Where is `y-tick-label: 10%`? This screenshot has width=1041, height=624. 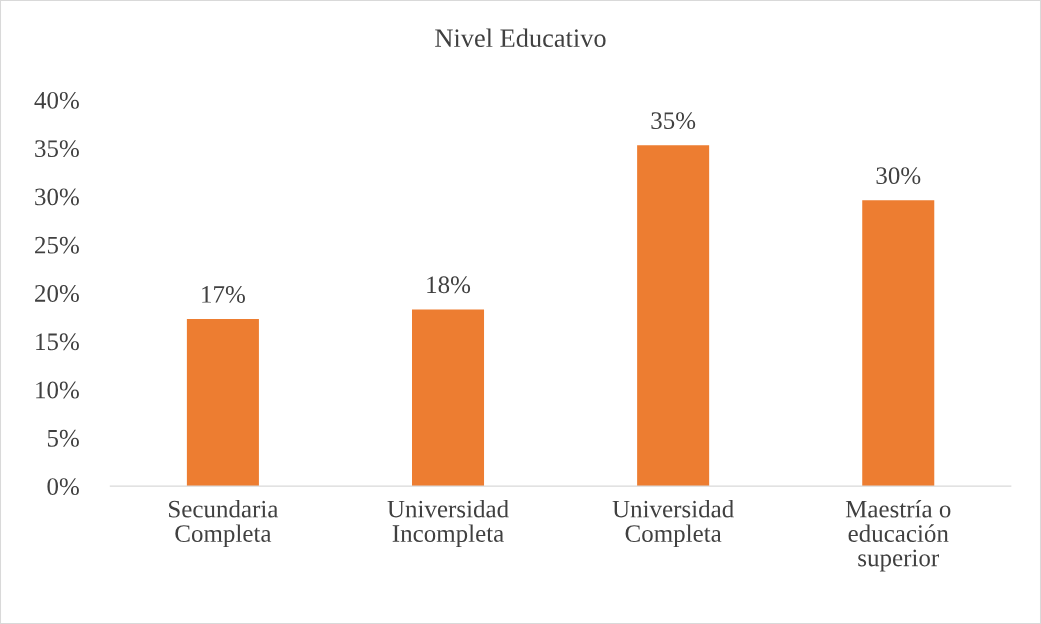 y-tick-label: 10% is located at coordinates (57, 390).